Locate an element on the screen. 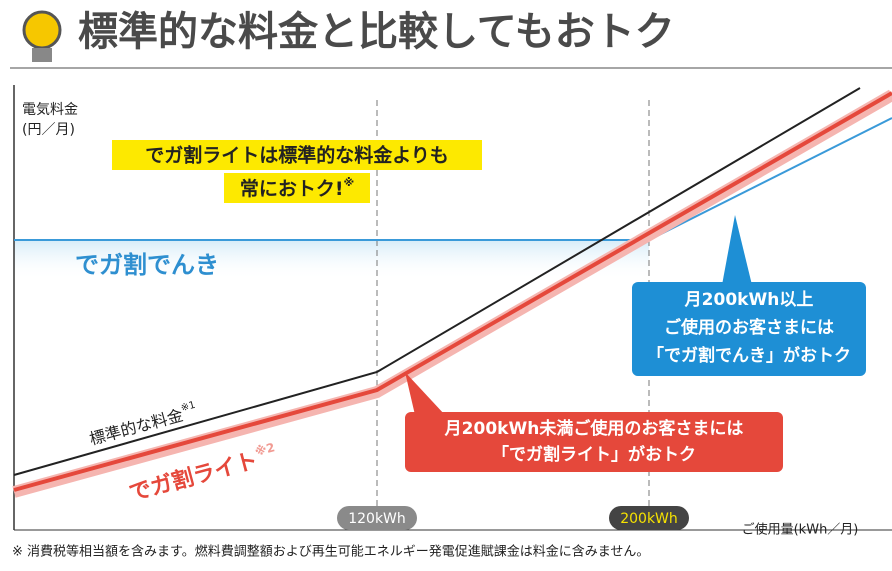 The height and width of the screenshot is (571, 892). callout-text: 常におトク!※ is located at coordinates (297, 188).